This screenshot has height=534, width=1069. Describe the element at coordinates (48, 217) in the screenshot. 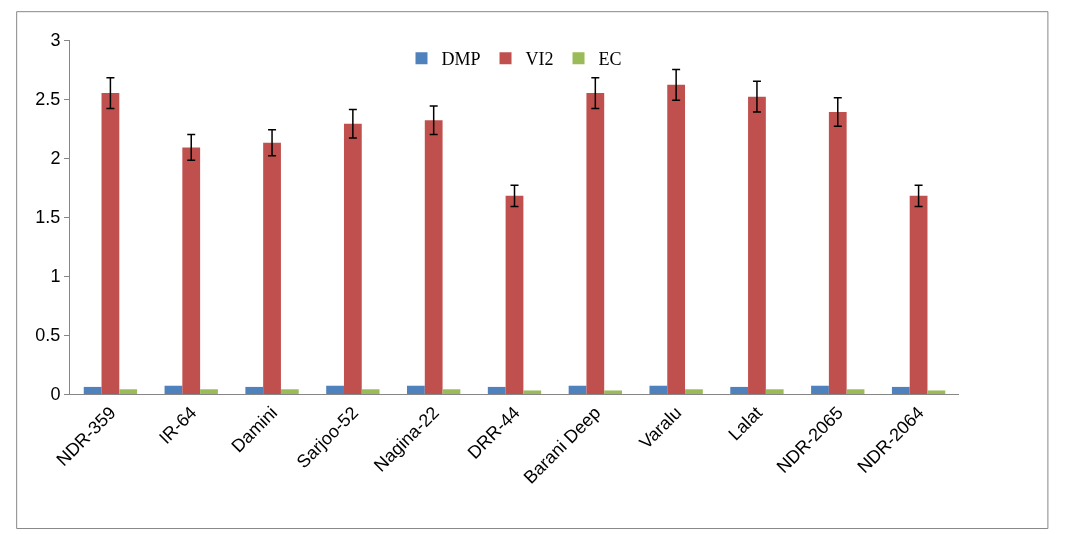

I see `y-tick-label: 1.5` at that location.